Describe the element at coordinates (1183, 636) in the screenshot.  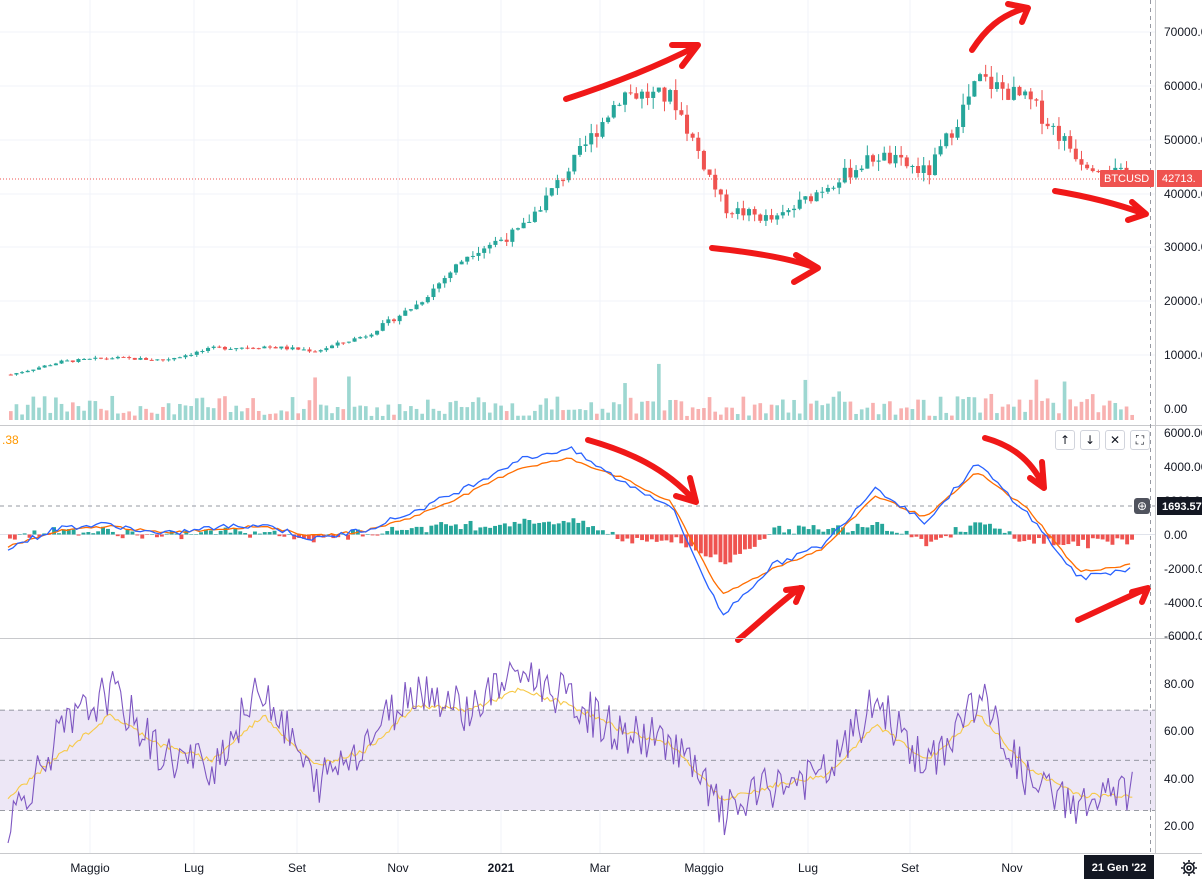
I see `macd-tick: -6000.00` at that location.